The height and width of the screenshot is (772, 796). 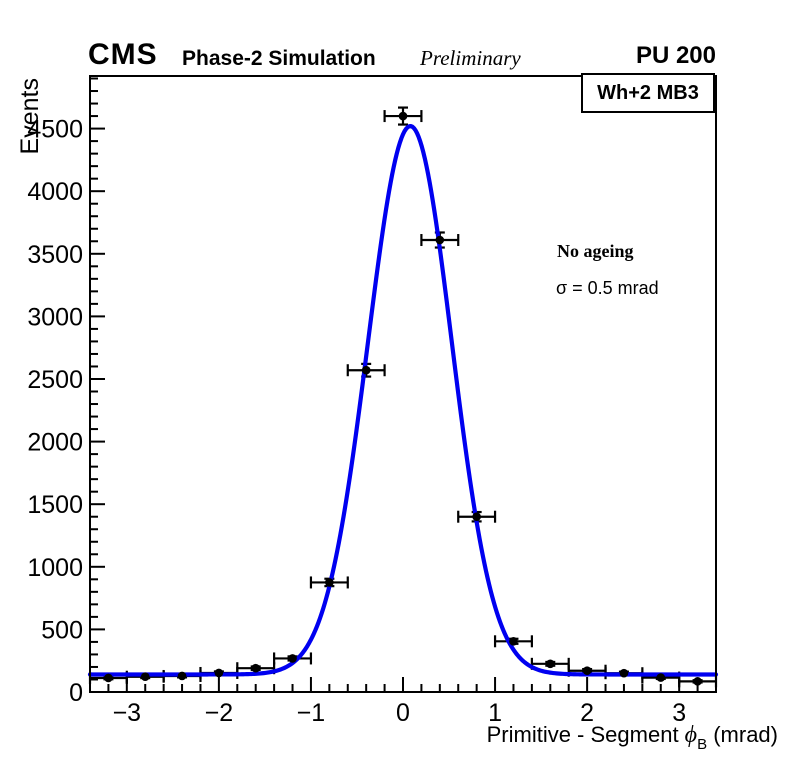 What do you see at coordinates (279, 58) in the screenshot?
I see `simulation-label: Phase-2 Simulation` at bounding box center [279, 58].